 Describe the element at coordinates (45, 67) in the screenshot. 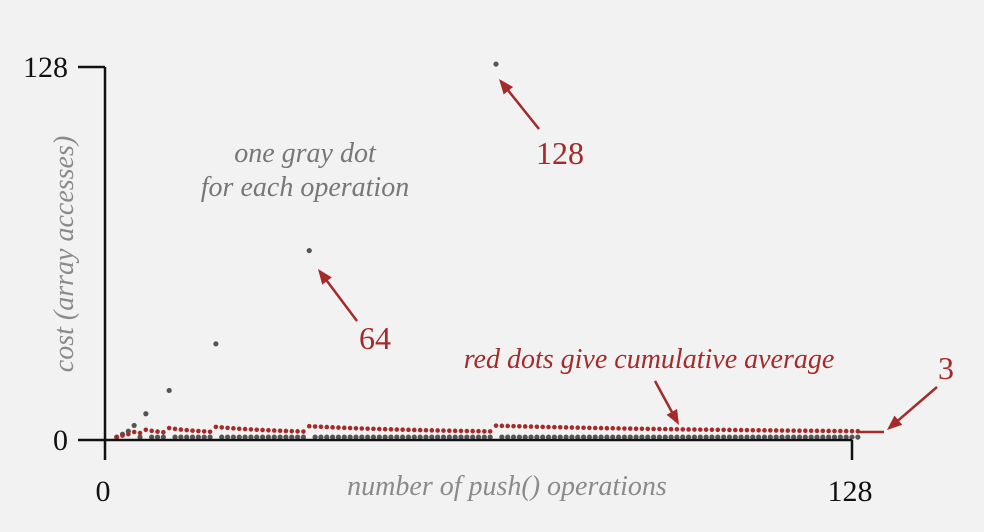

I see `y-tick-label-max: 128` at that location.